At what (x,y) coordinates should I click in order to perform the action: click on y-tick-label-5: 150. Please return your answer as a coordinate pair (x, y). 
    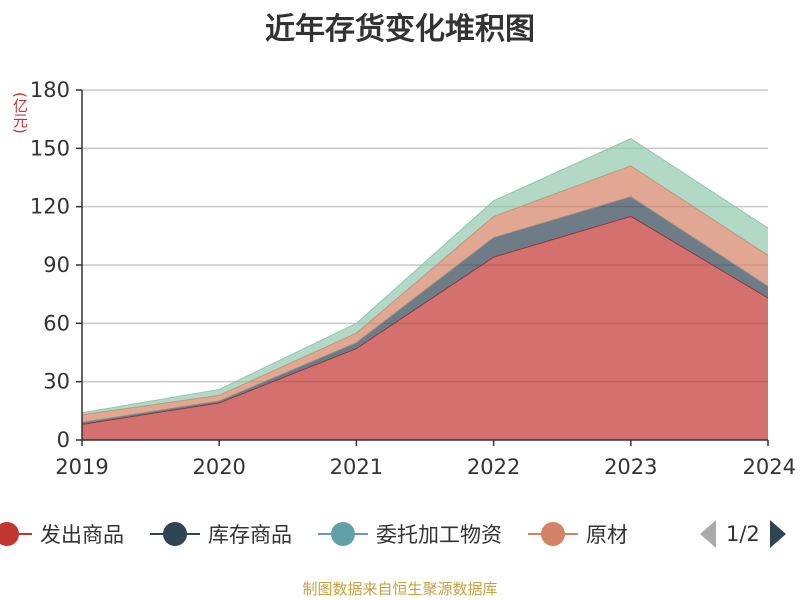
    Looking at the image, I should click on (50, 148).